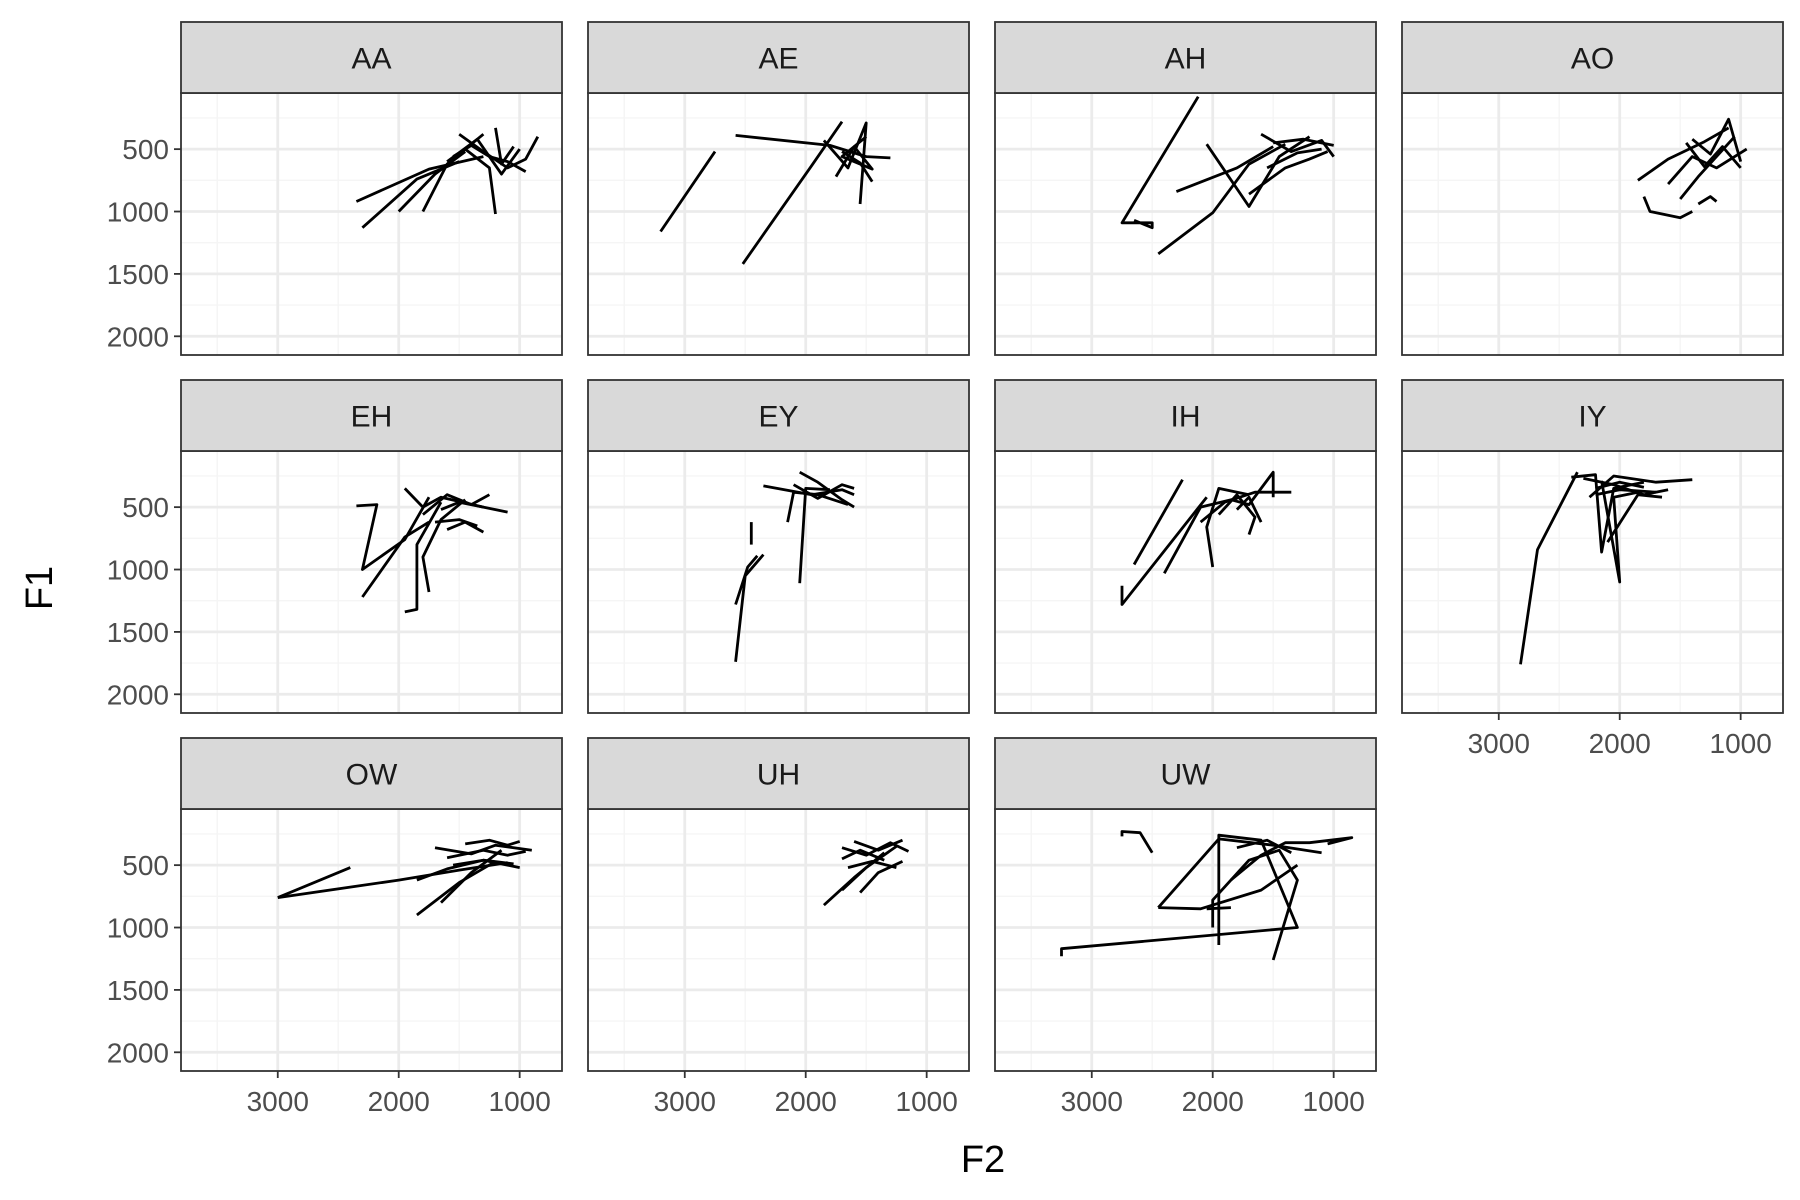  Describe the element at coordinates (138, 1052) in the screenshot. I see `y-tick-label: 2000` at that location.